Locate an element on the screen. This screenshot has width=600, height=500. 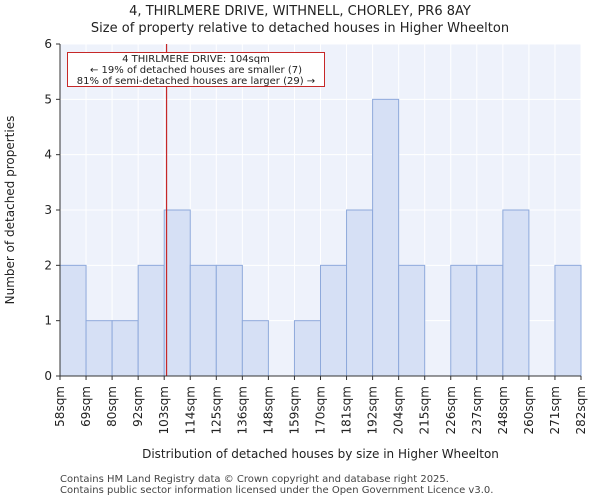
y-tick-label: 1 is located at coordinates (48, 321).